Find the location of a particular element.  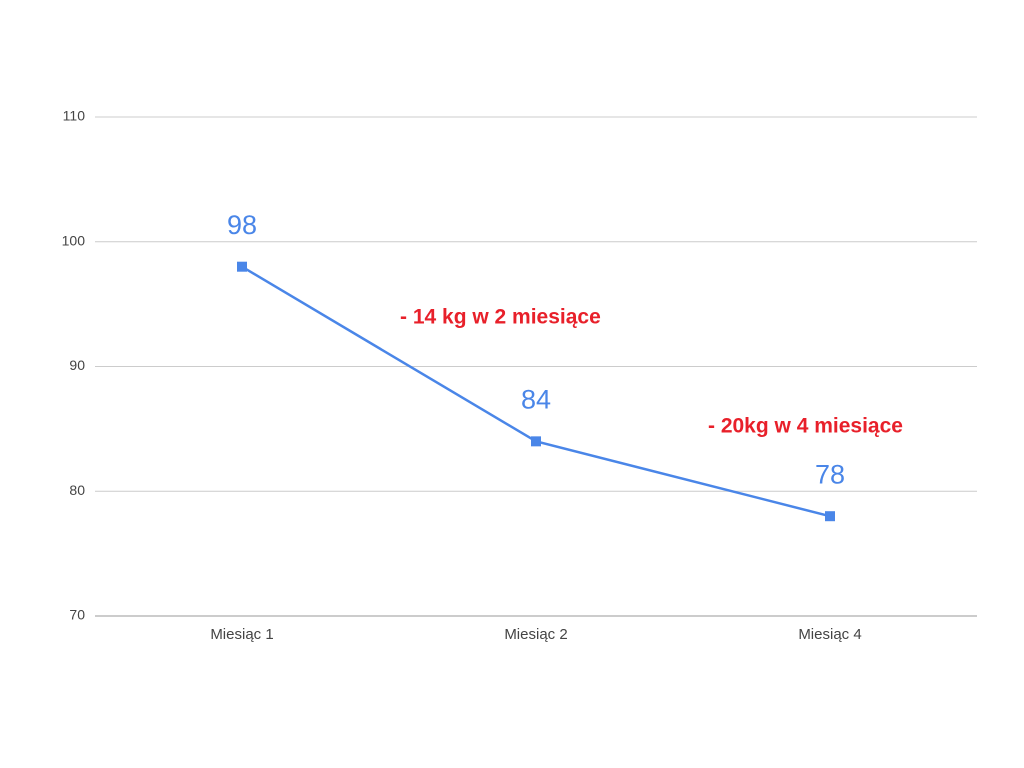

y-tick-label: 90 is located at coordinates (77, 365).